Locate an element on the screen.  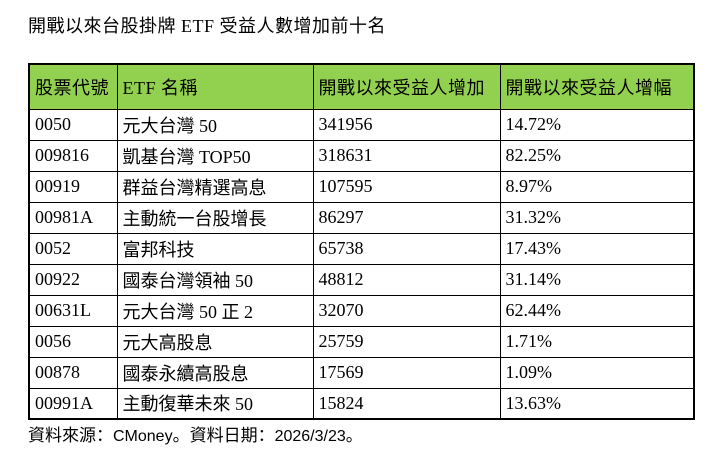
growth-cell: 17.43% is located at coordinates (597, 248).